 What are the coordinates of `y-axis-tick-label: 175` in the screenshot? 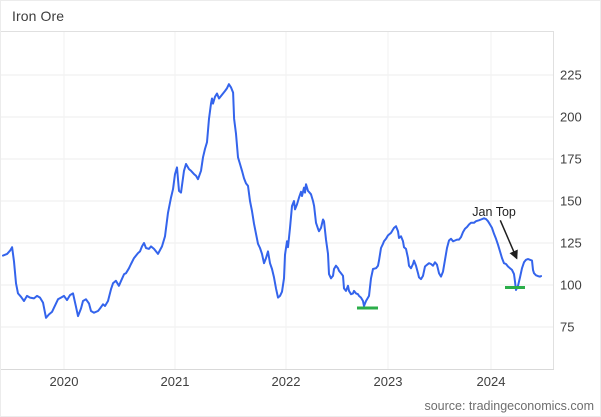 It's located at (571, 159).